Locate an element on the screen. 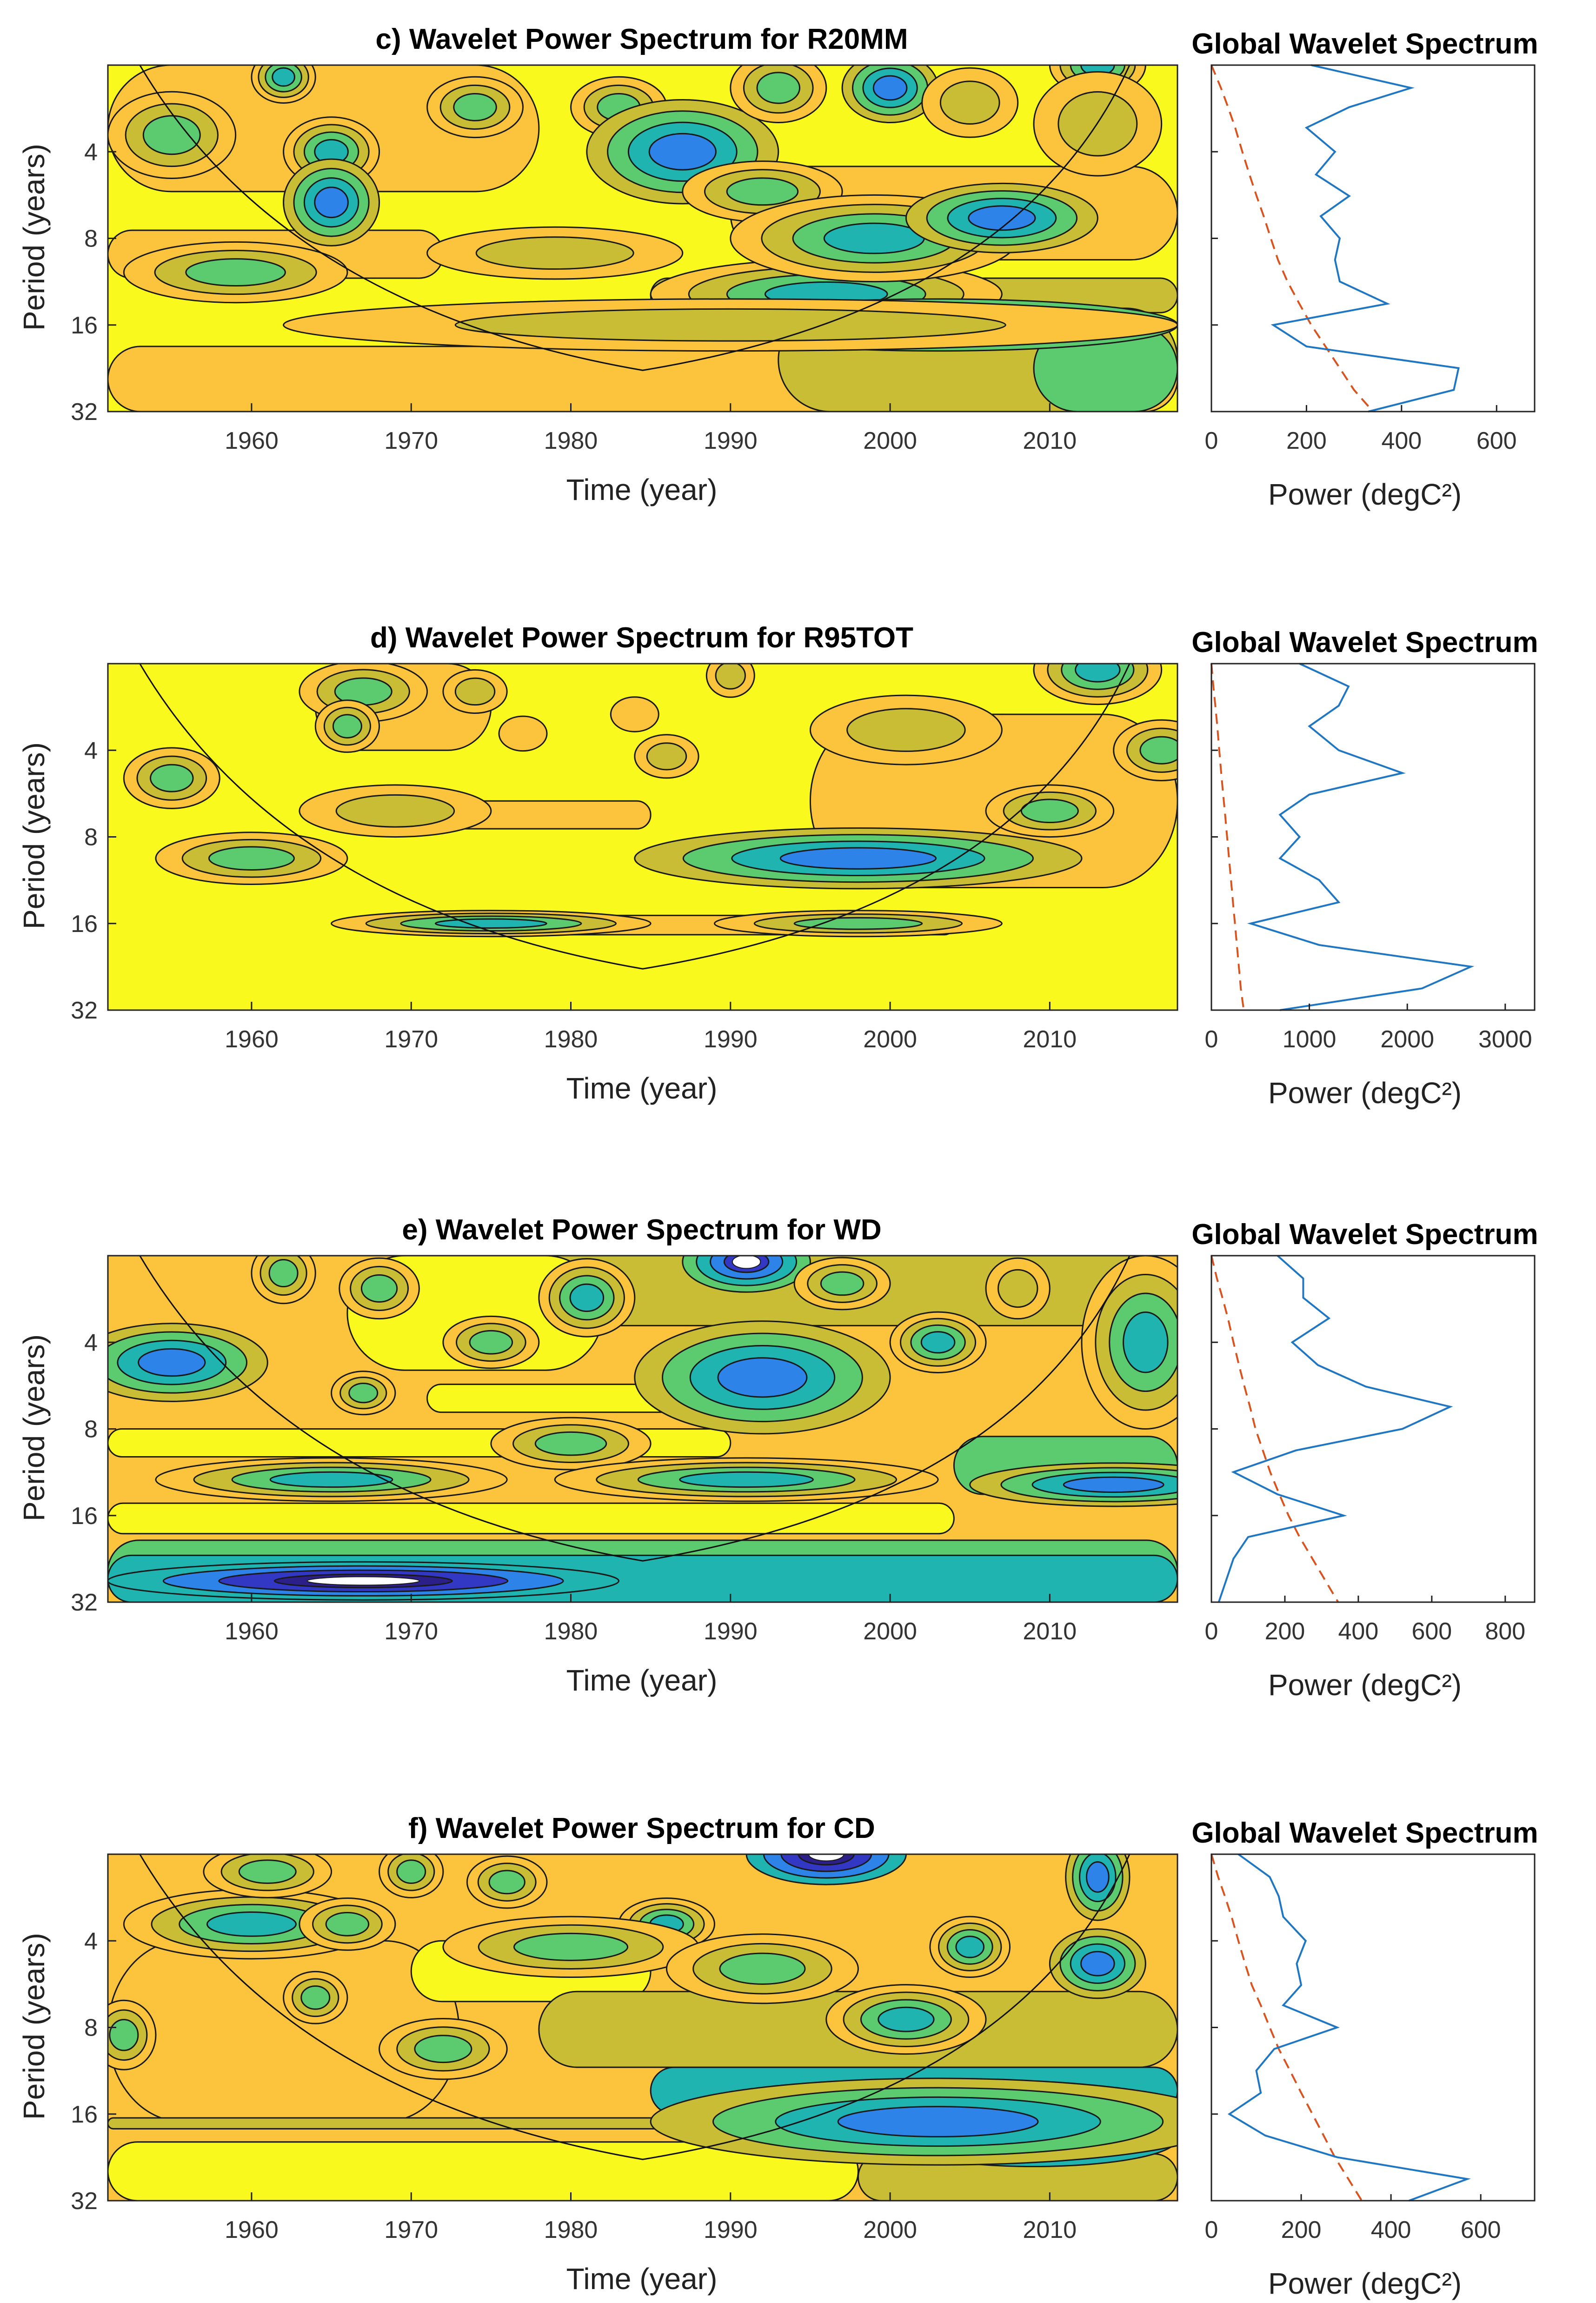 The image size is (1596, 2303). gws-background is located at coordinates (1373, 238).